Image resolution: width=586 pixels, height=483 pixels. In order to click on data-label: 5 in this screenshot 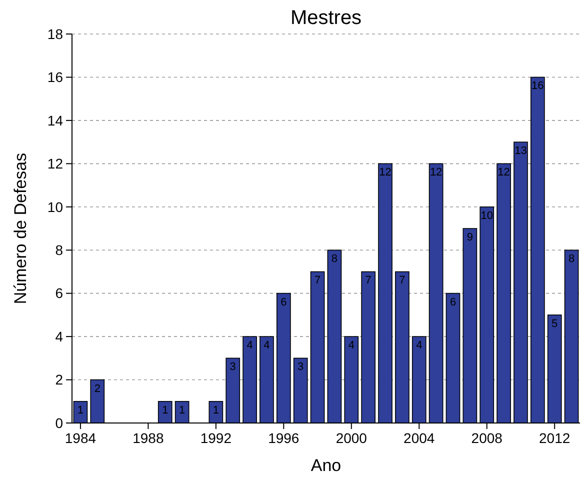, I will do `click(555, 324)`.